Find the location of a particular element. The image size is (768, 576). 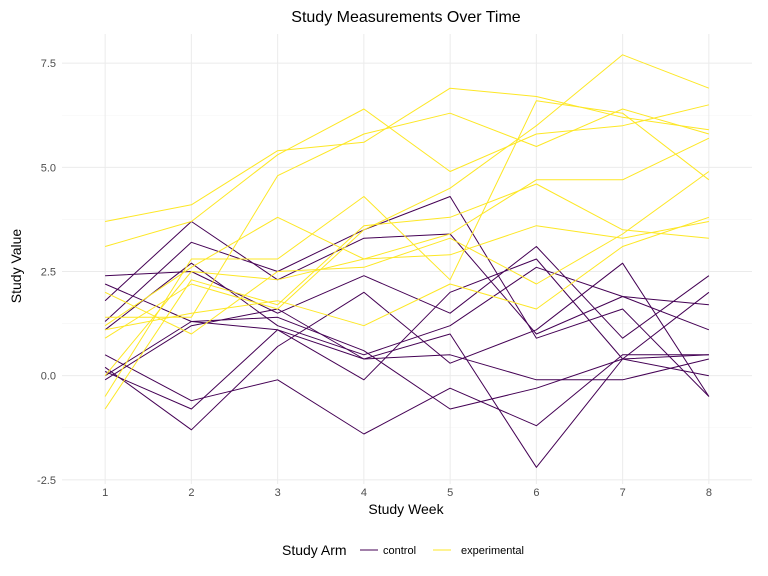

y-tick-label: 5.0 is located at coordinates (48, 168).